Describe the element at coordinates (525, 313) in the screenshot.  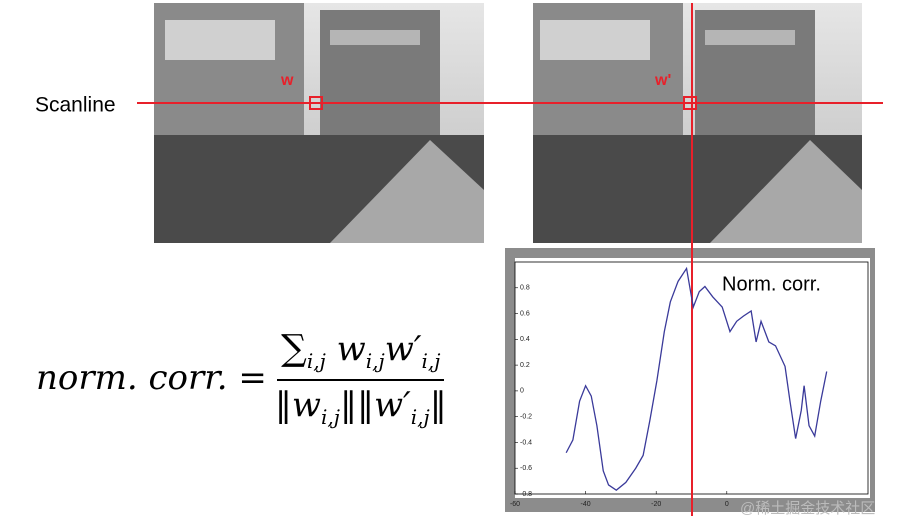
I see `y-tick-label: 0.6` at that location.